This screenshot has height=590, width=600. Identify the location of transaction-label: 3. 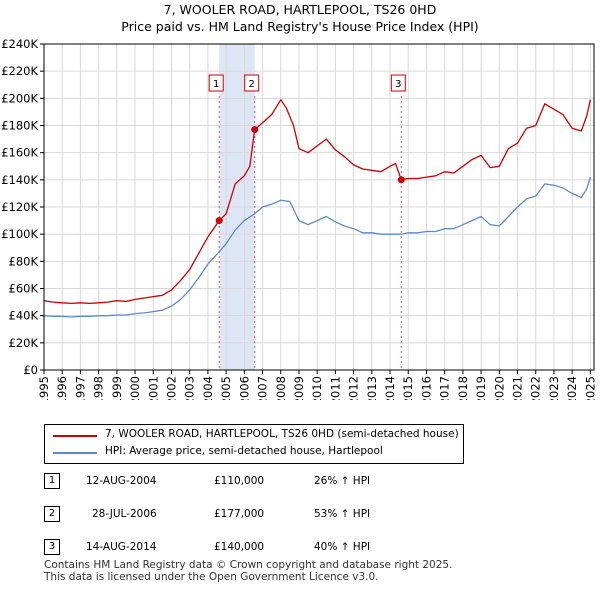
(398, 84).